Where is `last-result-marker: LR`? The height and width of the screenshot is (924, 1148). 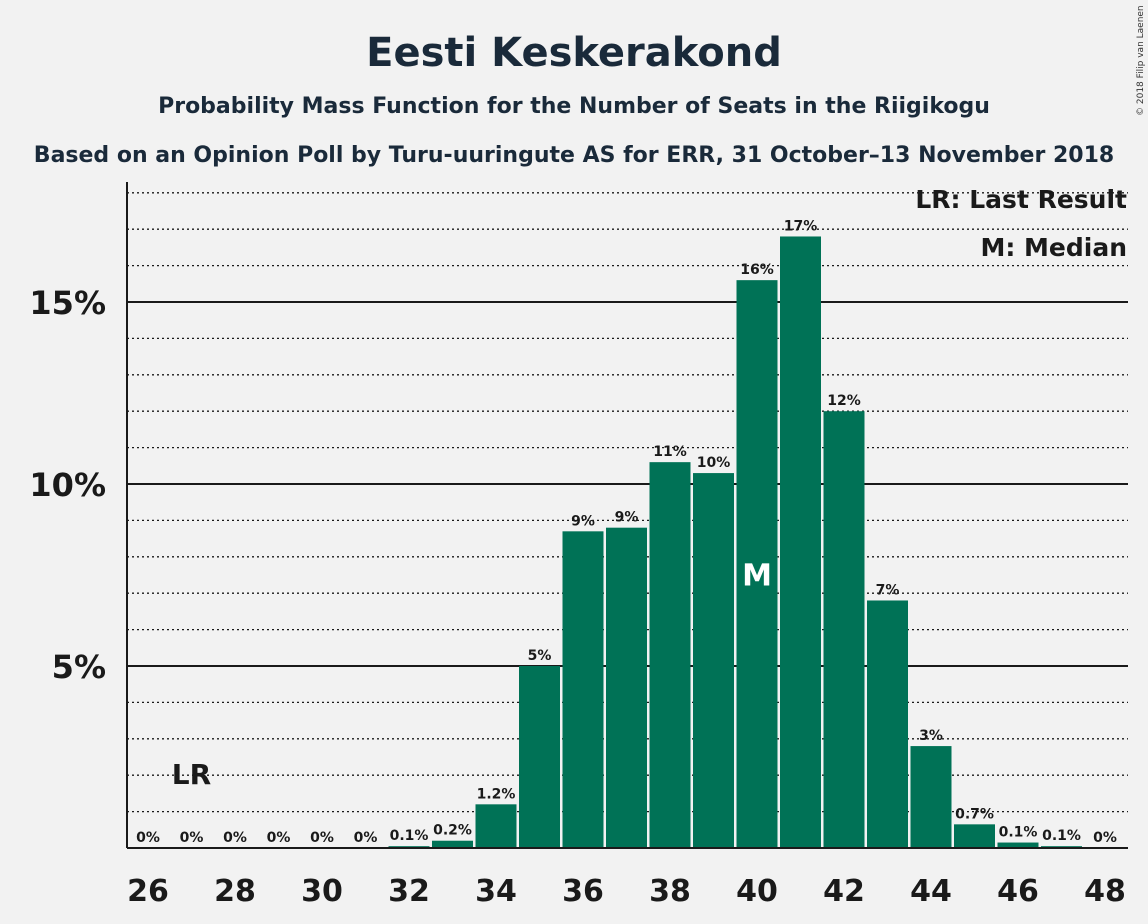 last-result-marker: LR is located at coordinates (191, 774).